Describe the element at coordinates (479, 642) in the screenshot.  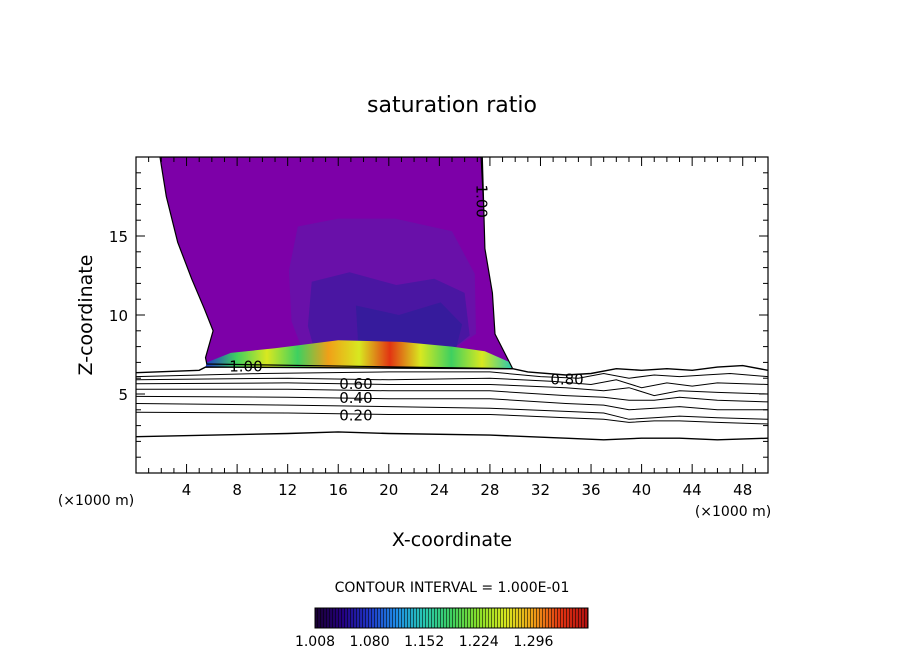
I see `colorbar-tick-label: 1.224` at that location.